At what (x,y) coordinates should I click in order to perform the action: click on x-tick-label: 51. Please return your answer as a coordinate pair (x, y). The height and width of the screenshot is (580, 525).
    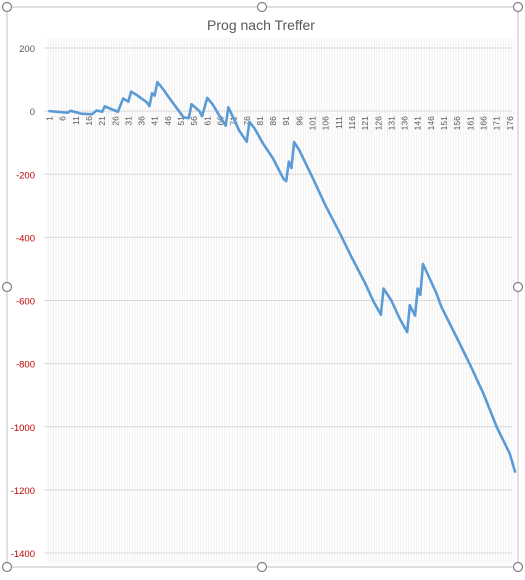
    Looking at the image, I should click on (181, 121).